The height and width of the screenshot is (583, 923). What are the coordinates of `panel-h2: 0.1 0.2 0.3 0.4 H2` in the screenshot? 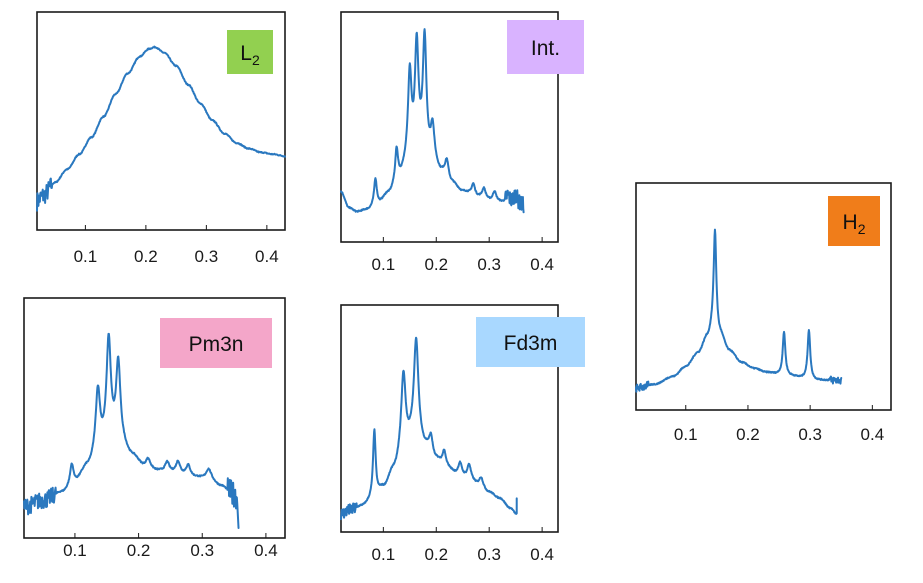 It's located at (763, 313).